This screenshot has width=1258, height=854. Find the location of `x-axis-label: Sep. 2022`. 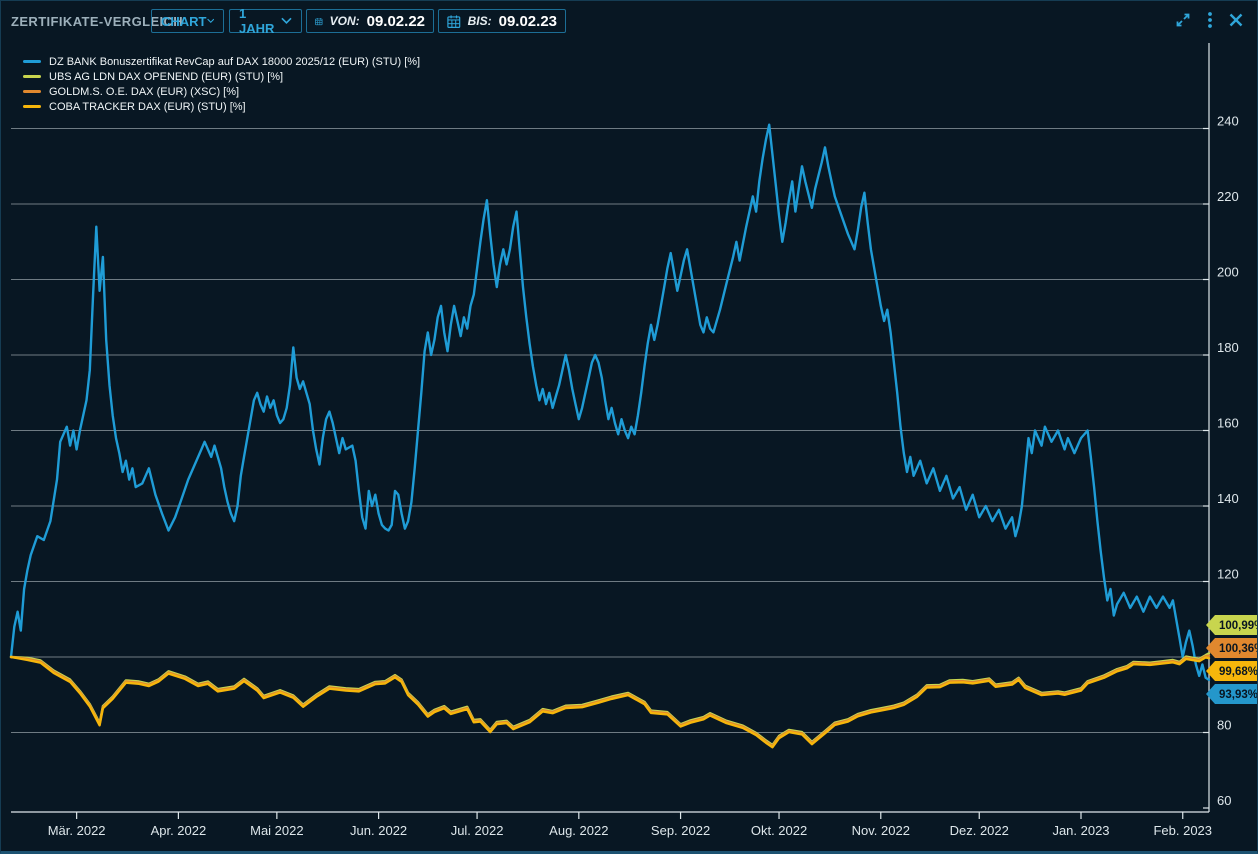

x-axis-label: Sep. 2022 is located at coordinates (680, 830).